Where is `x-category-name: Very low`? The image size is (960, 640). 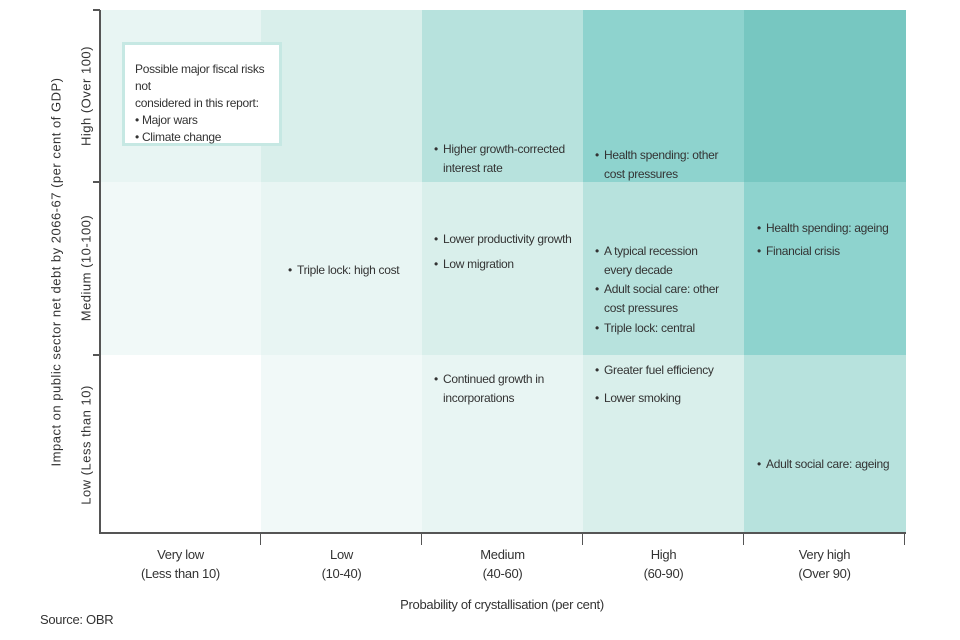 x-category-name: Very low is located at coordinates (180, 554).